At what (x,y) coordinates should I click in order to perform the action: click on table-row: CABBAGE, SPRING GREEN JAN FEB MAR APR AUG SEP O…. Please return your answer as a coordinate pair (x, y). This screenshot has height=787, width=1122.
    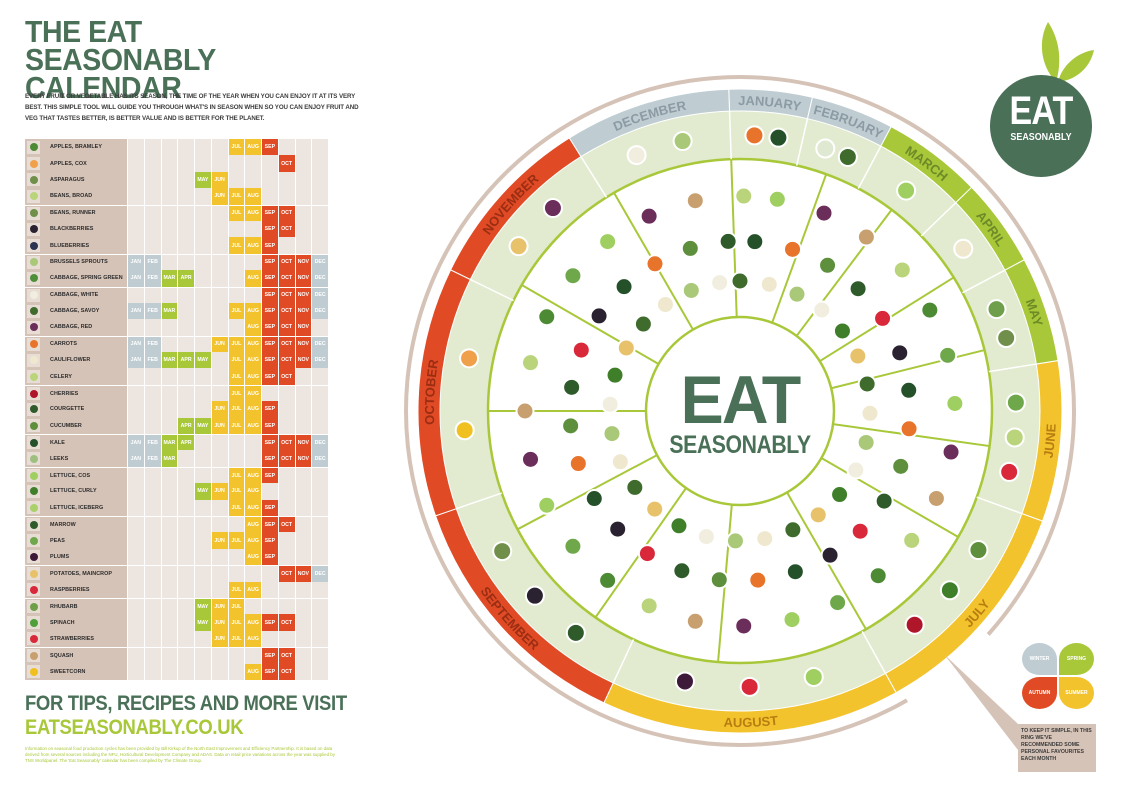
    Looking at the image, I should click on (176, 278).